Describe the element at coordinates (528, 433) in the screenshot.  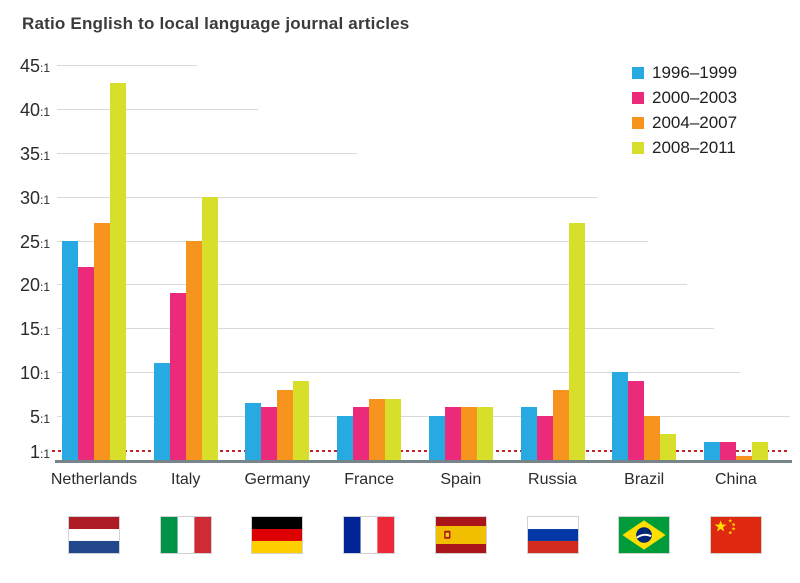
I see `bar-russia-1996-1999` at that location.